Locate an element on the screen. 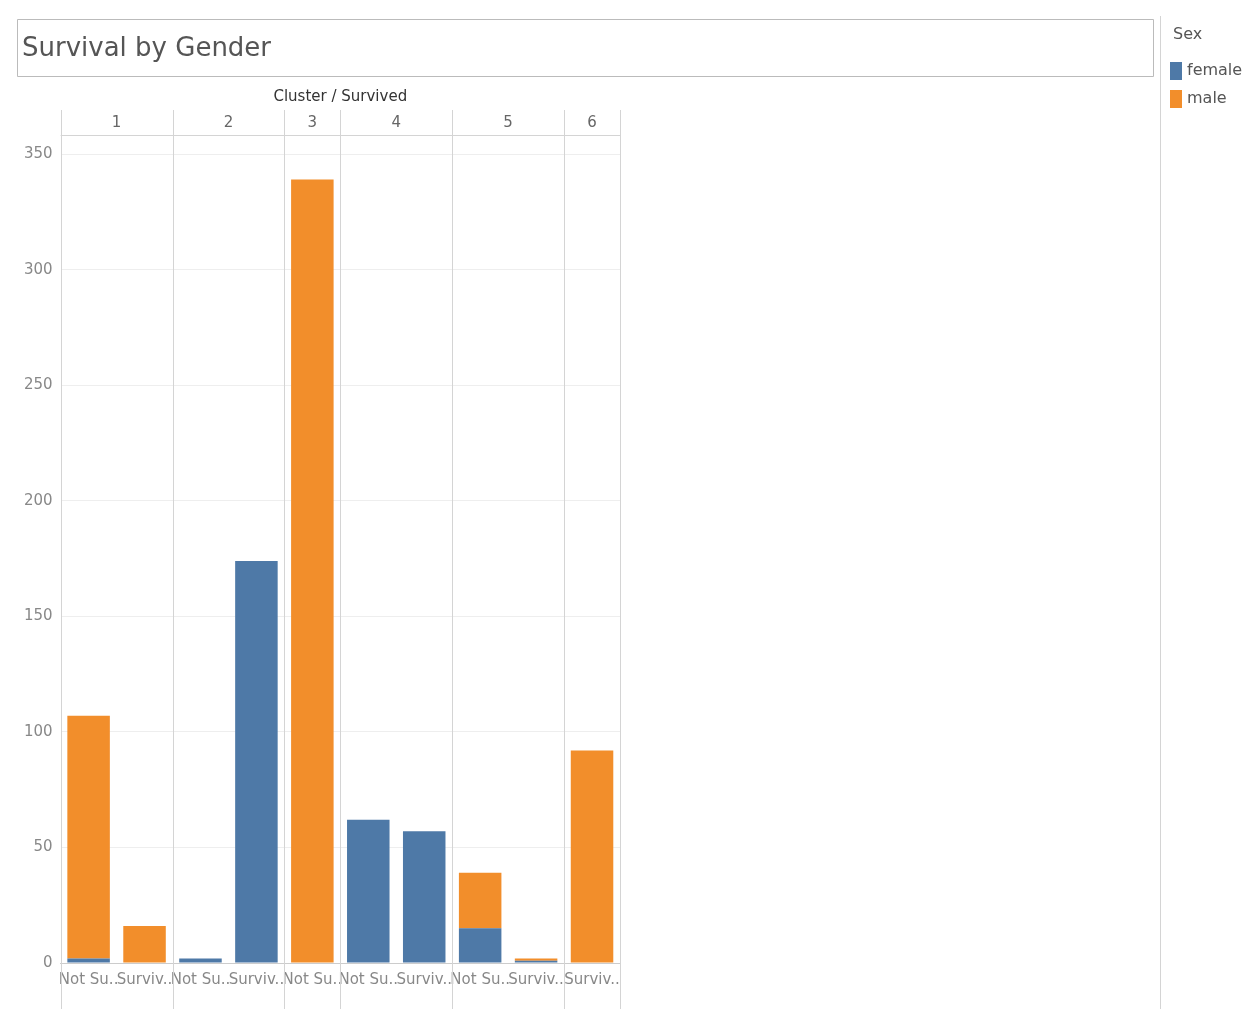  text: 5 is located at coordinates (508, 121).